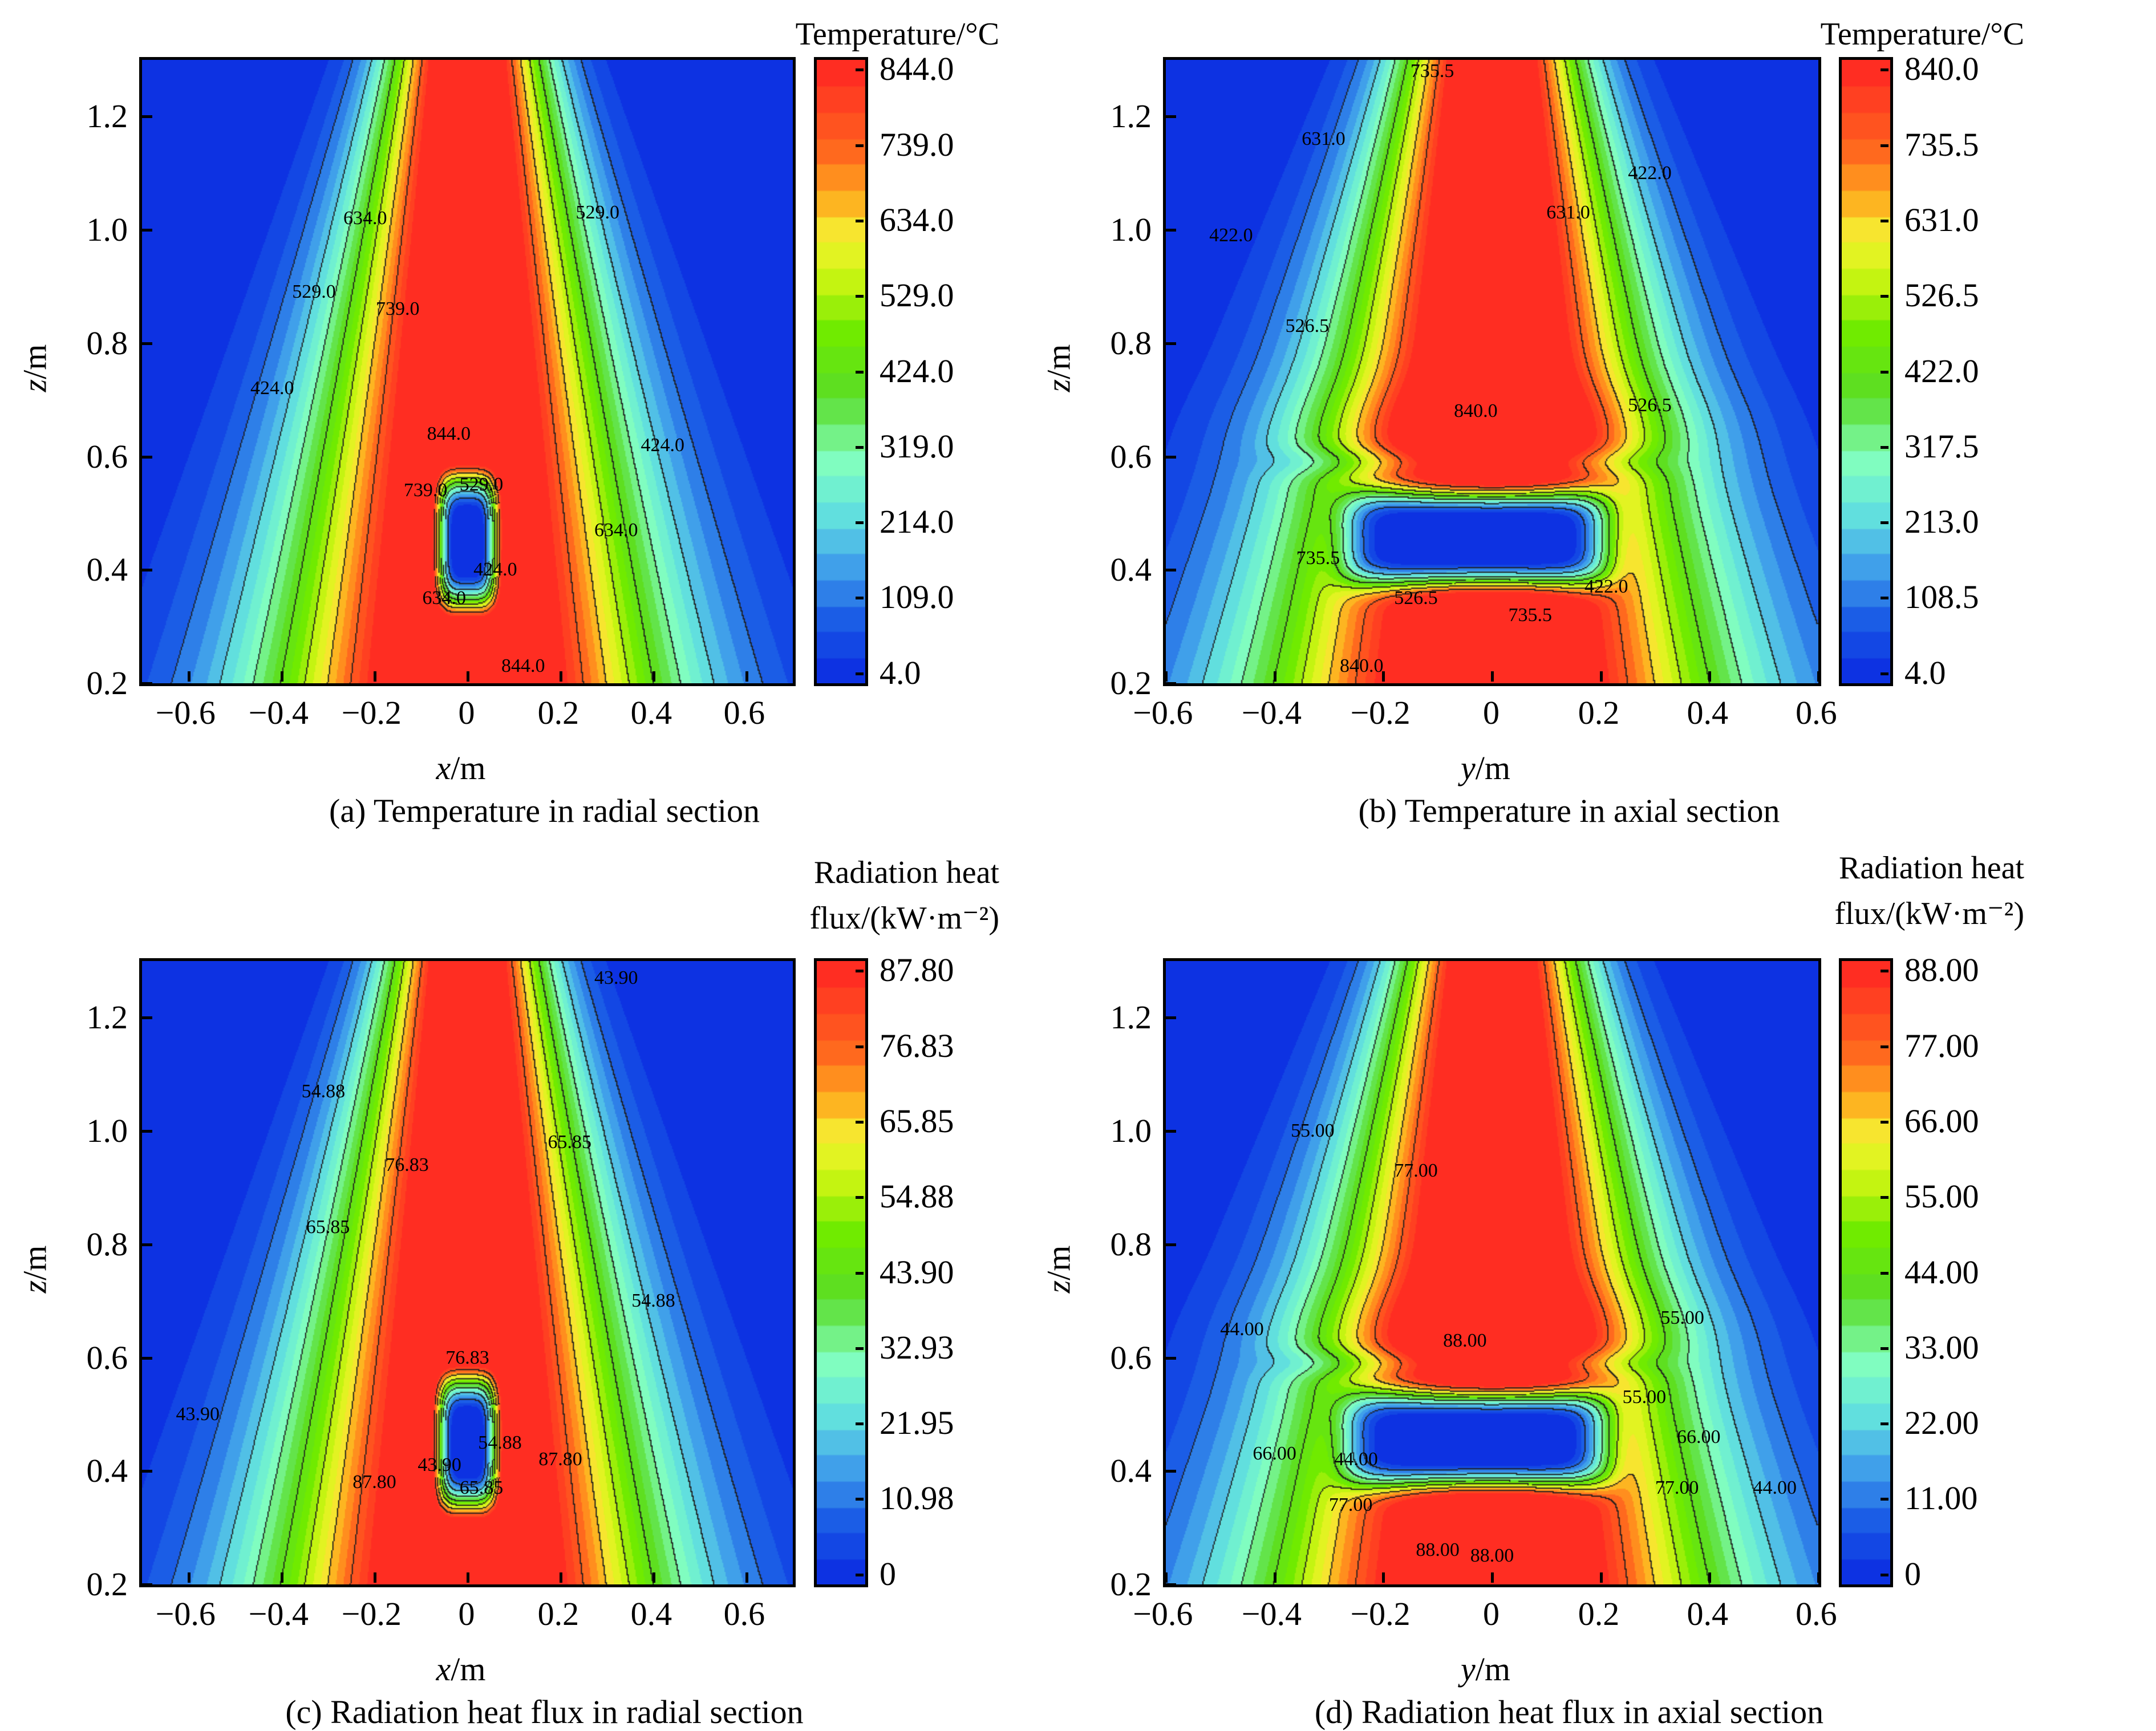 Image resolution: width=2156 pixels, height=1731 pixels. I want to click on contour-label: 844.0, so click(449, 433).